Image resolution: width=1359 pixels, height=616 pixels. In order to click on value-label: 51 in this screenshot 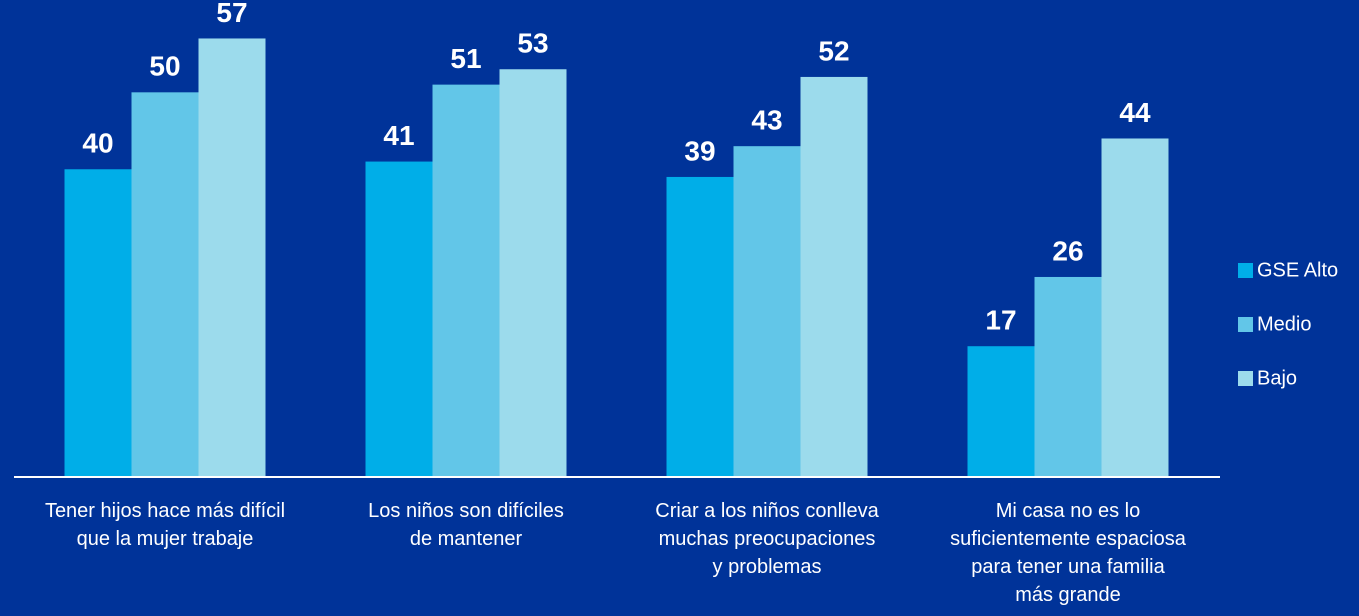, I will do `click(465, 58)`.